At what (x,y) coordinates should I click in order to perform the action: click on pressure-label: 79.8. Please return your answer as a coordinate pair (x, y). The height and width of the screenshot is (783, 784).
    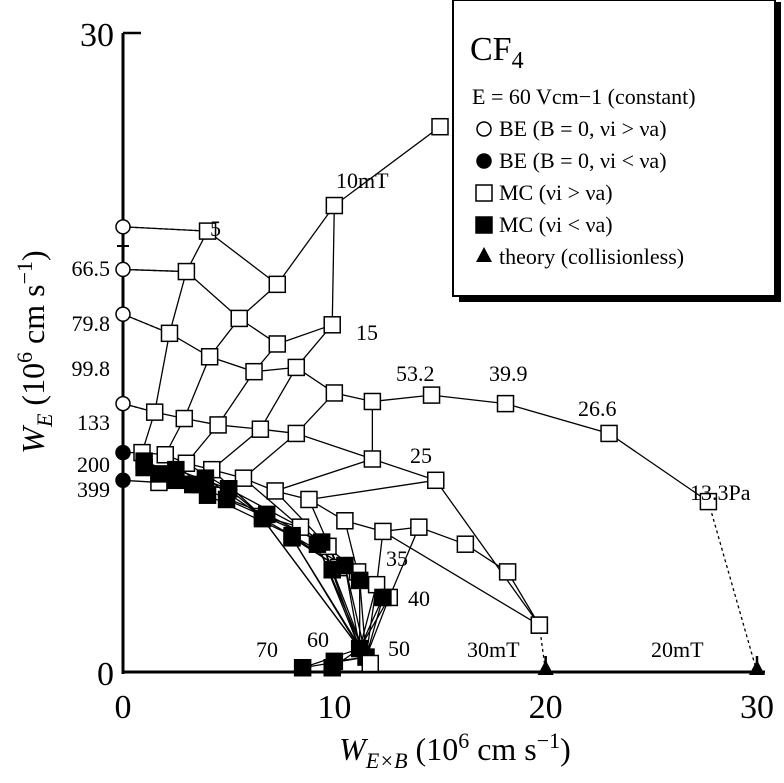
    Looking at the image, I should click on (91, 323).